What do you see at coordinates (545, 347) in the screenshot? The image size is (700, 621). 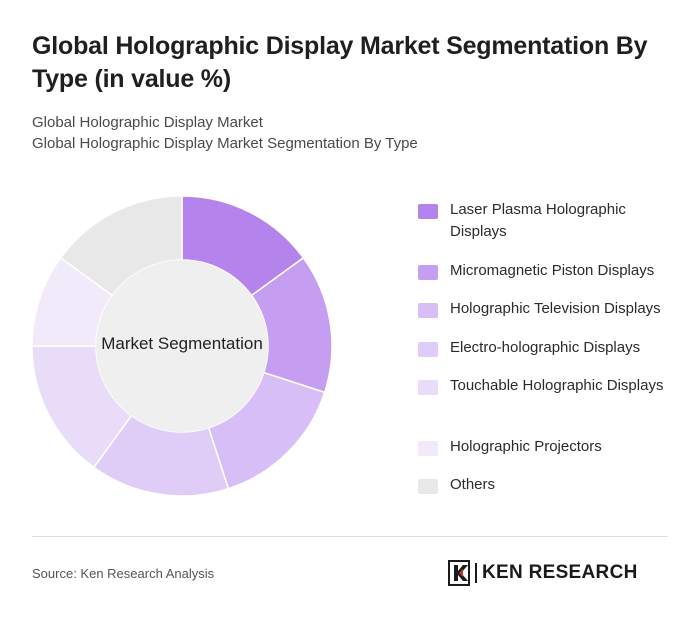 I see `legend-label: Electro-holographic Displays` at bounding box center [545, 347].